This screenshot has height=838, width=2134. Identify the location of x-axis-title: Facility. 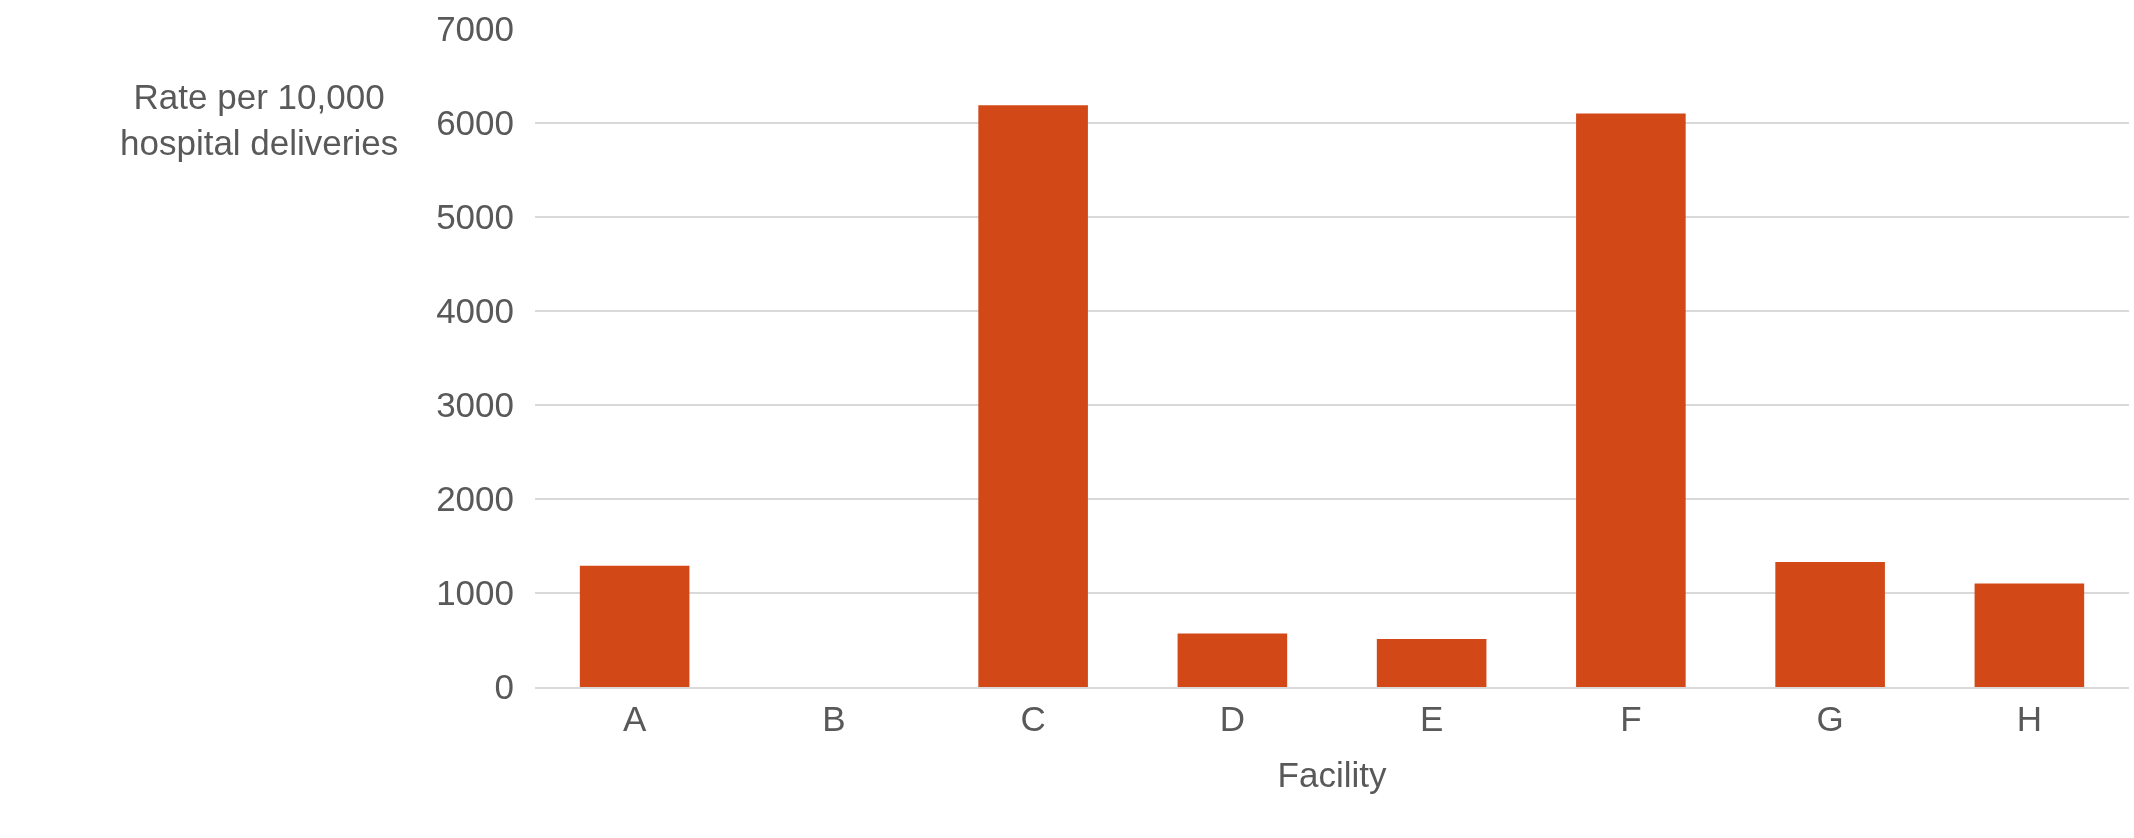
(1332, 774).